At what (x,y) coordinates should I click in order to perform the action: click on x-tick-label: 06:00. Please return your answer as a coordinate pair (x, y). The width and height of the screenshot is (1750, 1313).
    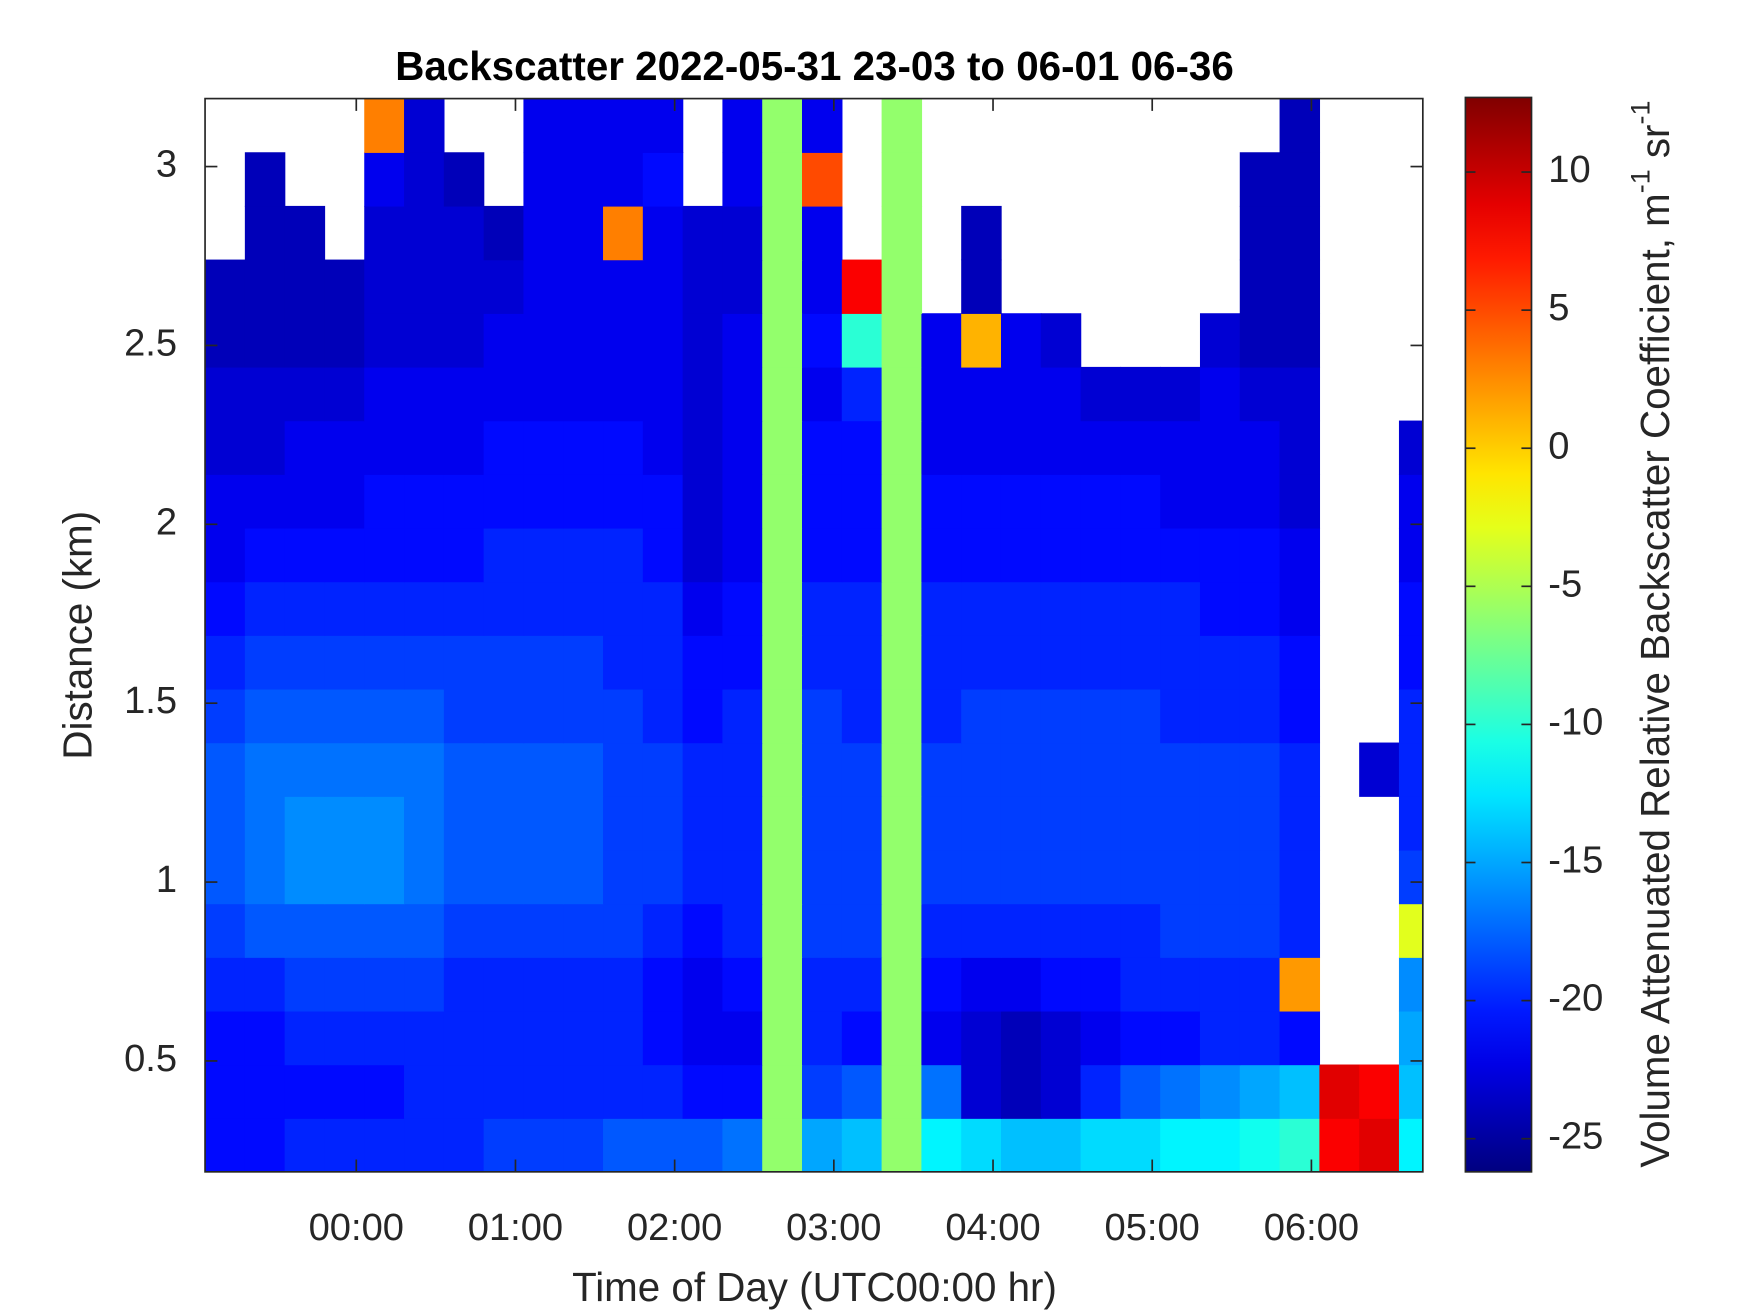
    Looking at the image, I should click on (1311, 1228).